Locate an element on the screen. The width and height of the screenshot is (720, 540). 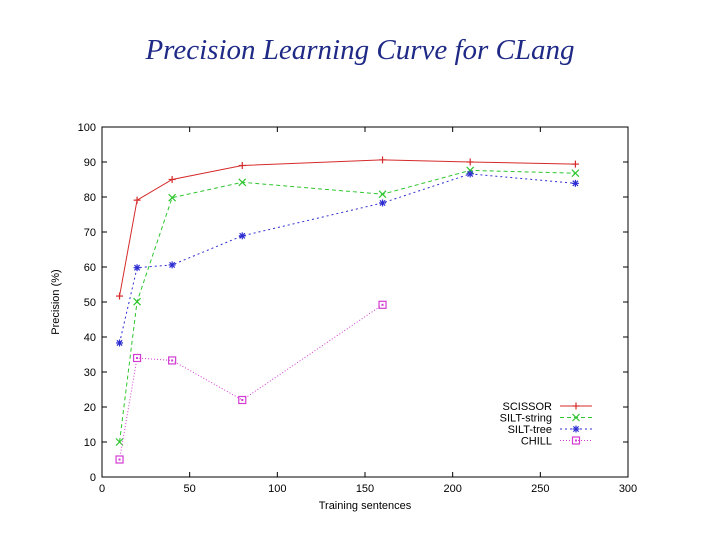
legend-entry-silt-string: SILT-string is located at coordinates (546, 419).